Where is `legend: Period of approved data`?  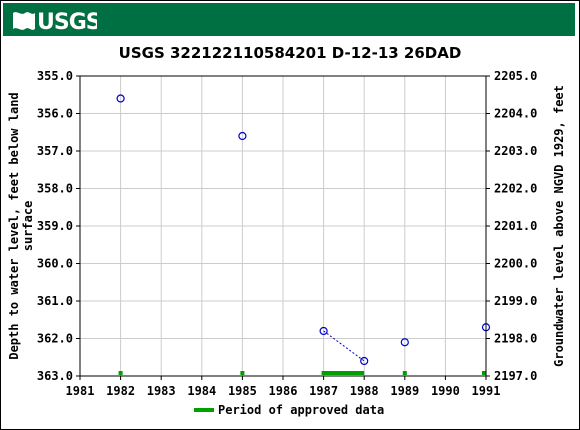 legend: Period of approved data is located at coordinates (289, 410).